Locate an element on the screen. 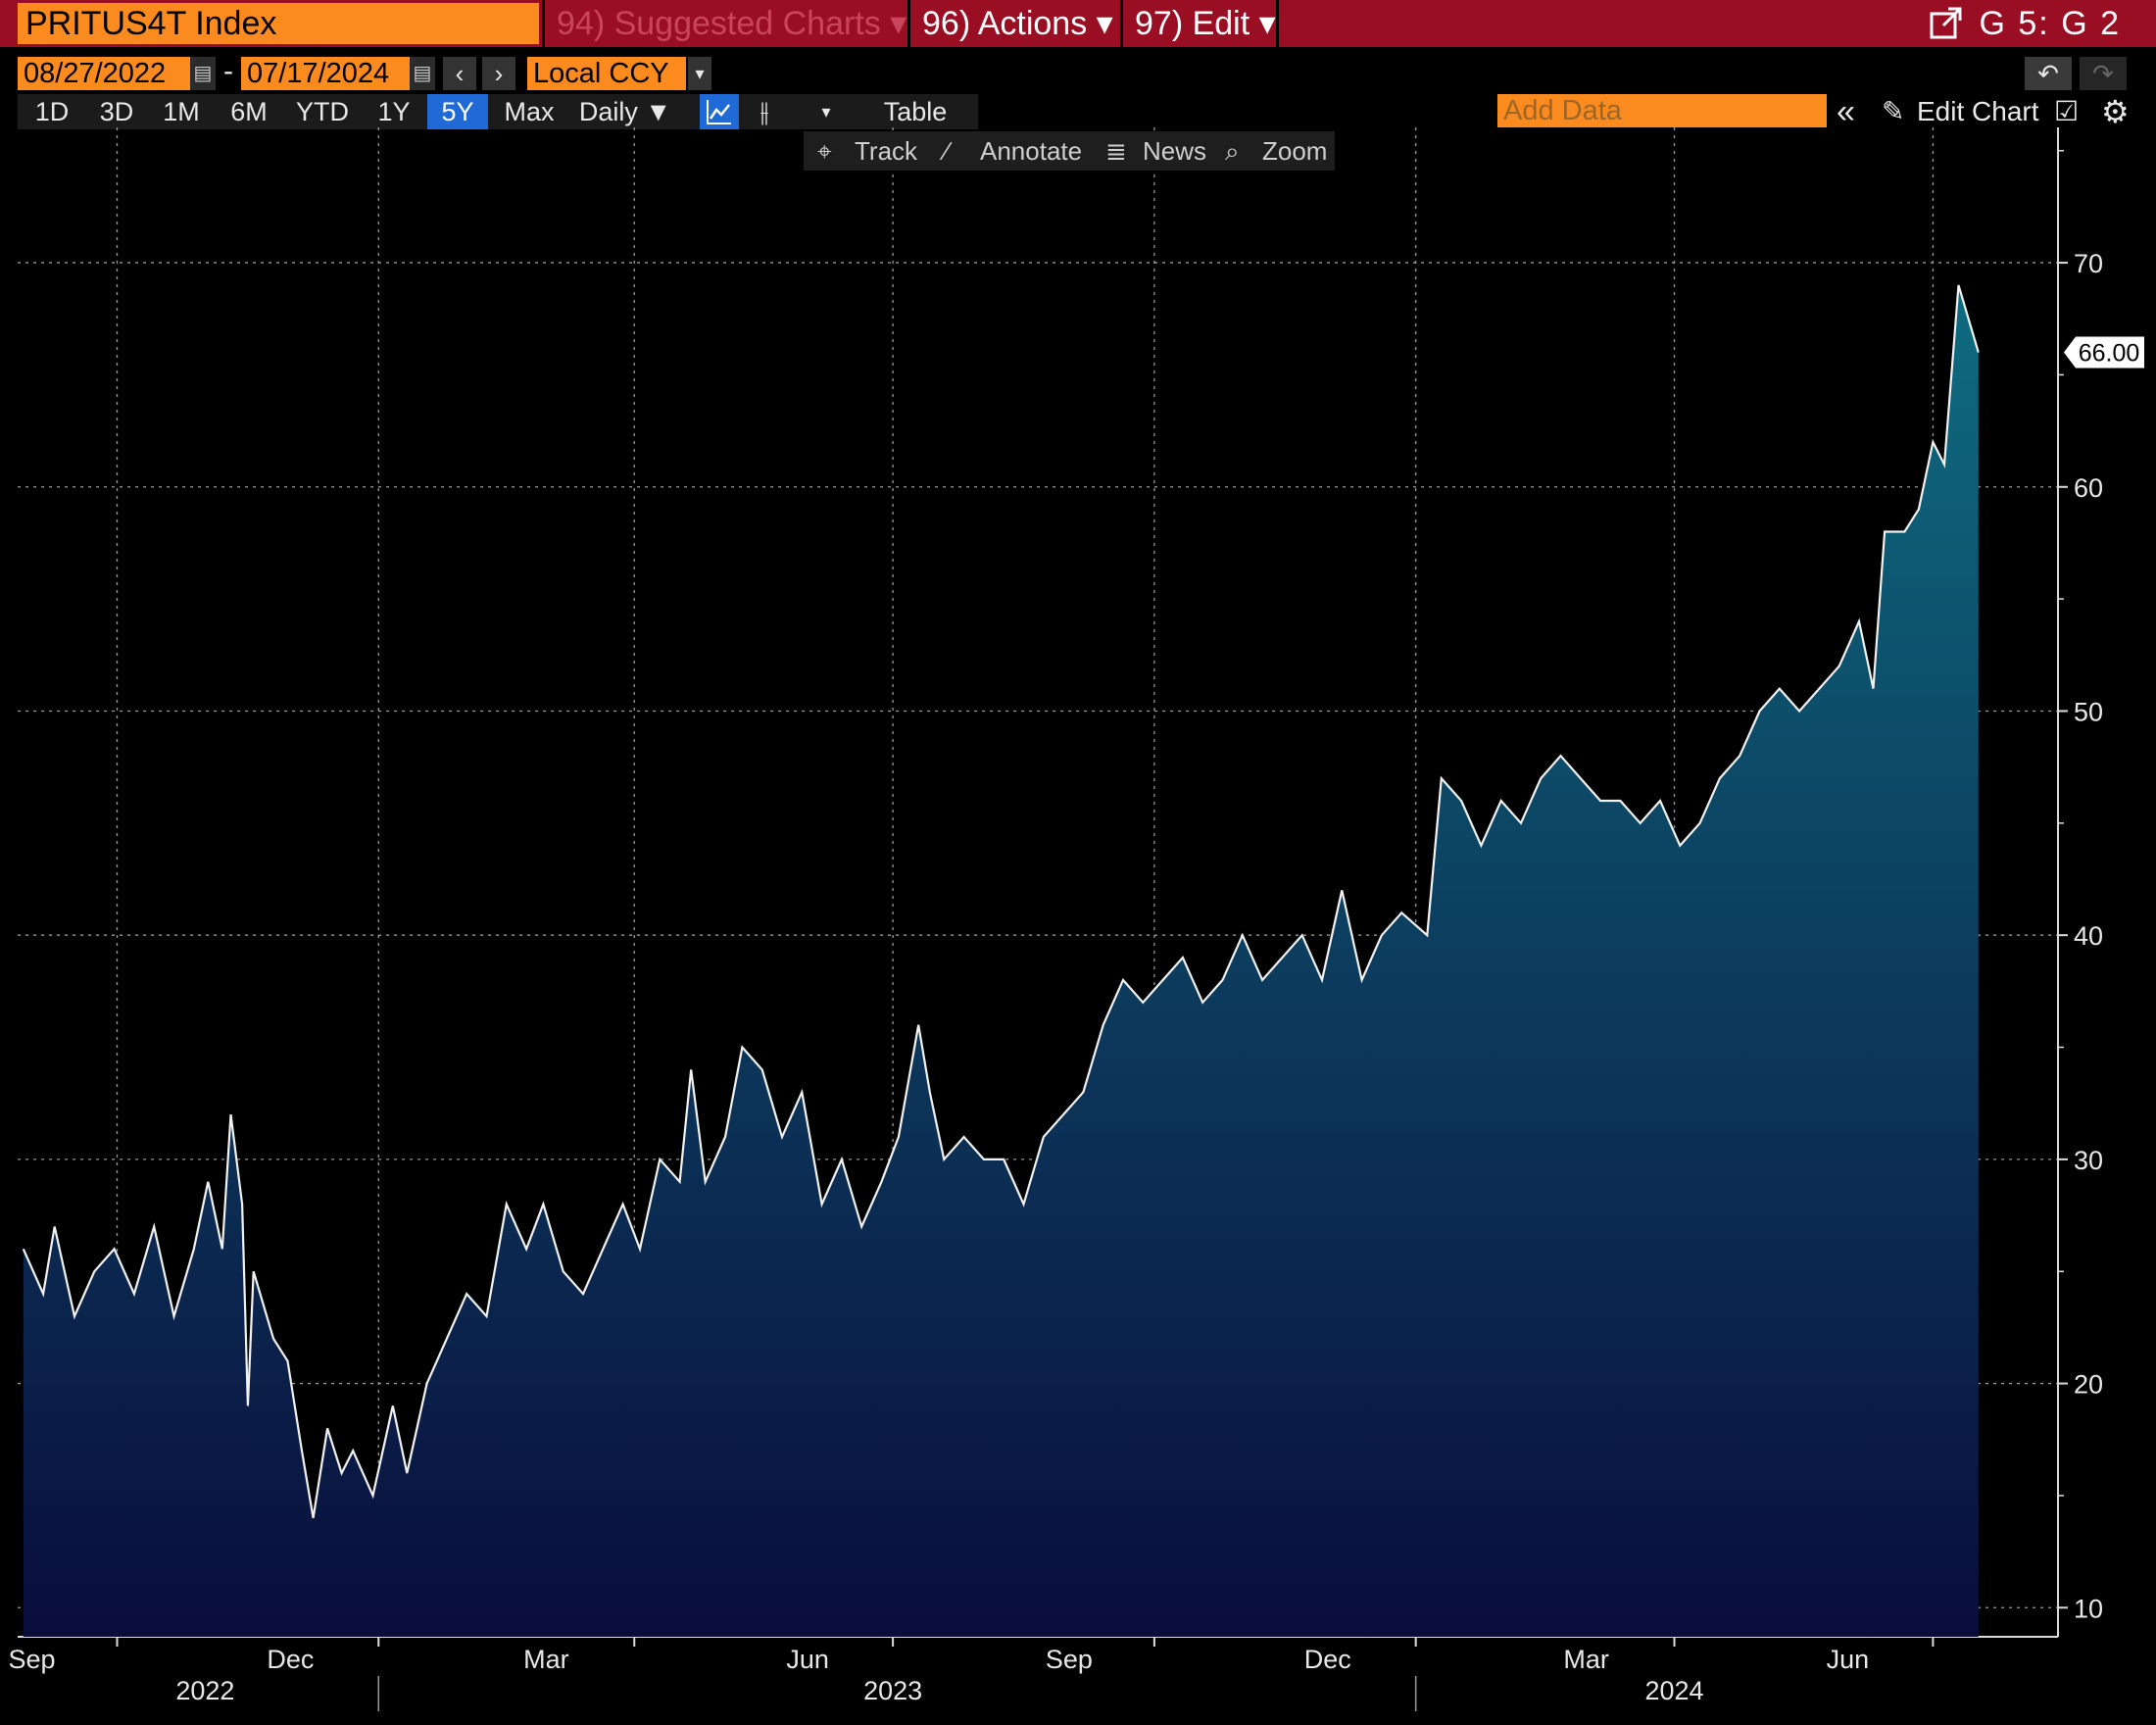 The height and width of the screenshot is (1725, 2156). y-tick-label: 20 is located at coordinates (2088, 1385).